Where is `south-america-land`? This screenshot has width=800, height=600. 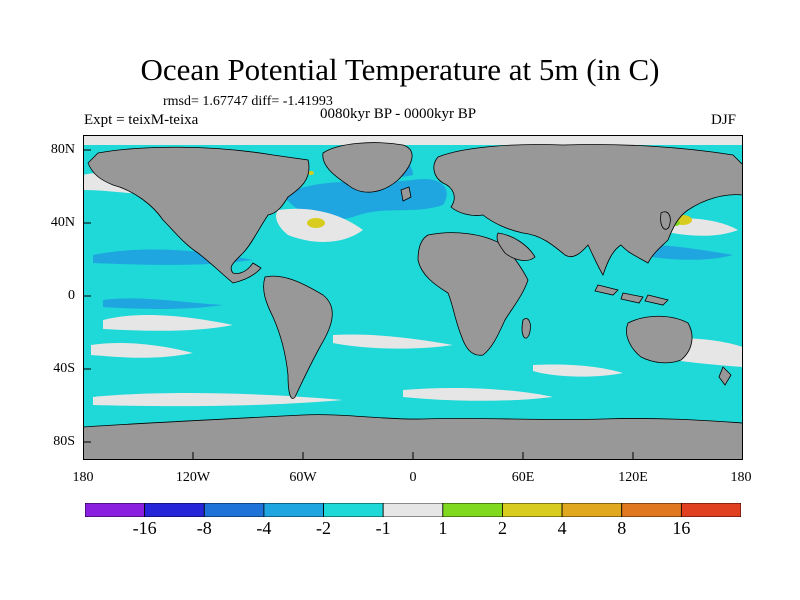 south-america-land is located at coordinates (298, 337).